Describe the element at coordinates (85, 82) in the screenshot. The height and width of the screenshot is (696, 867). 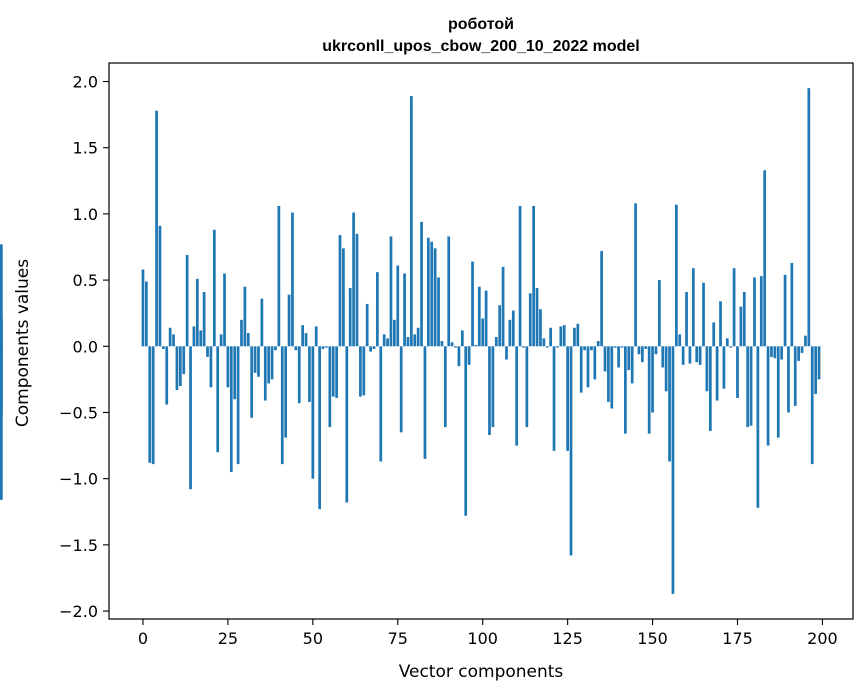
I see `y-tick-label: 2.0` at that location.